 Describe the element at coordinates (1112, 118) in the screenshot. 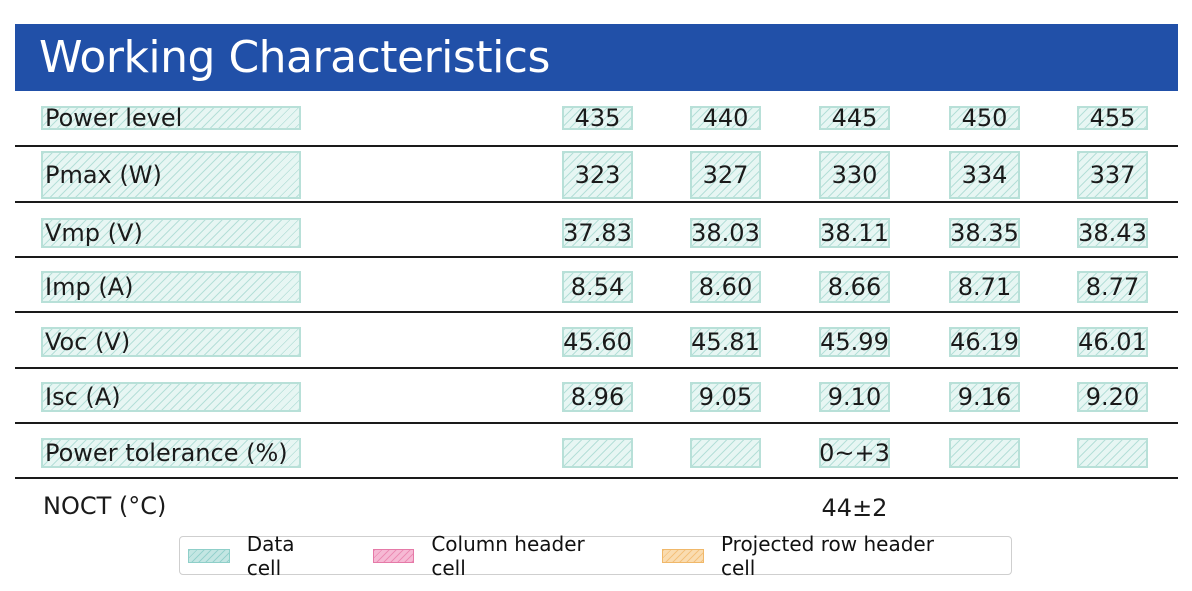

I see `table-cell: 455` at that location.